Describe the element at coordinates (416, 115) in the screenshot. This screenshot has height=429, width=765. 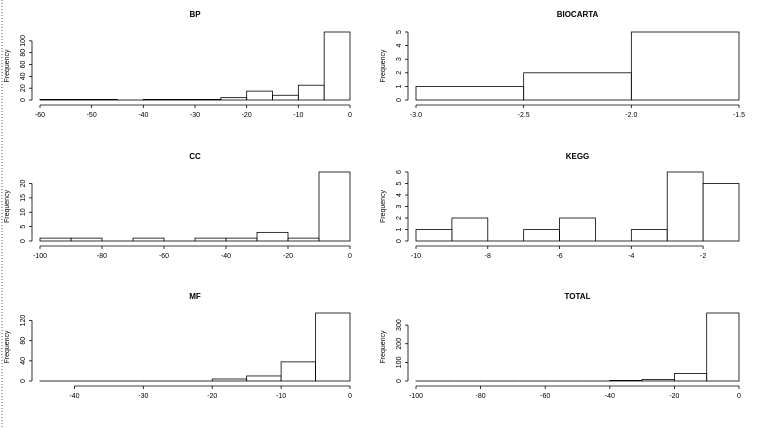
I see `x-tick-label: -3.0` at that location.